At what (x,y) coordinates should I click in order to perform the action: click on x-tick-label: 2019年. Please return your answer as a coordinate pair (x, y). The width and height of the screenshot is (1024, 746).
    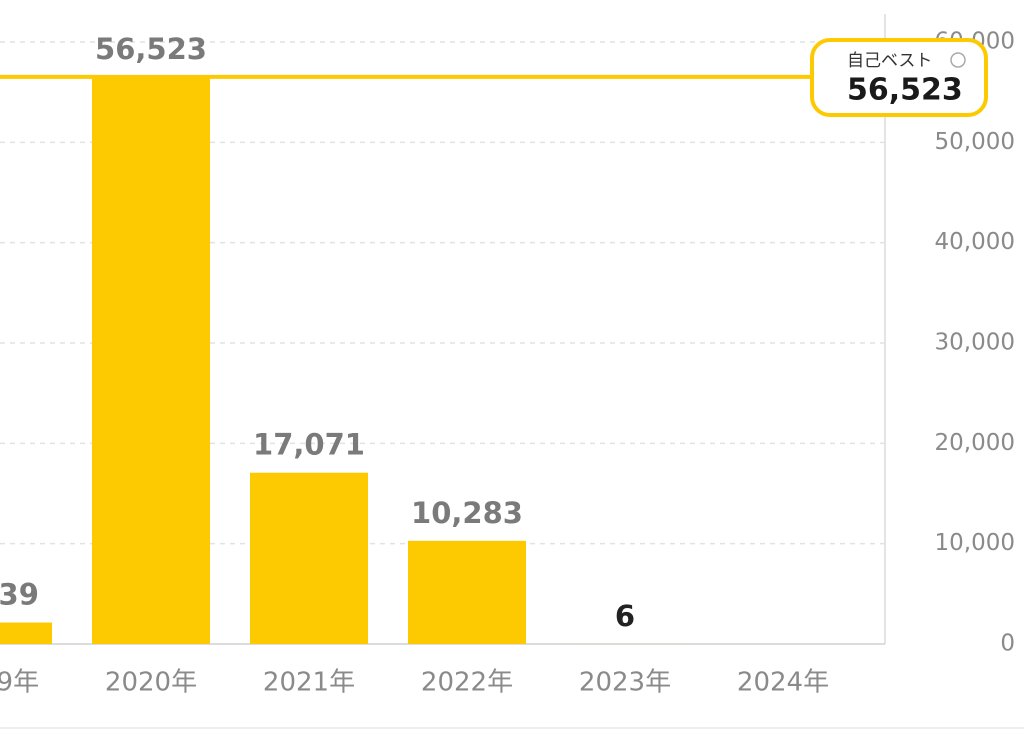
    Looking at the image, I should click on (19, 683).